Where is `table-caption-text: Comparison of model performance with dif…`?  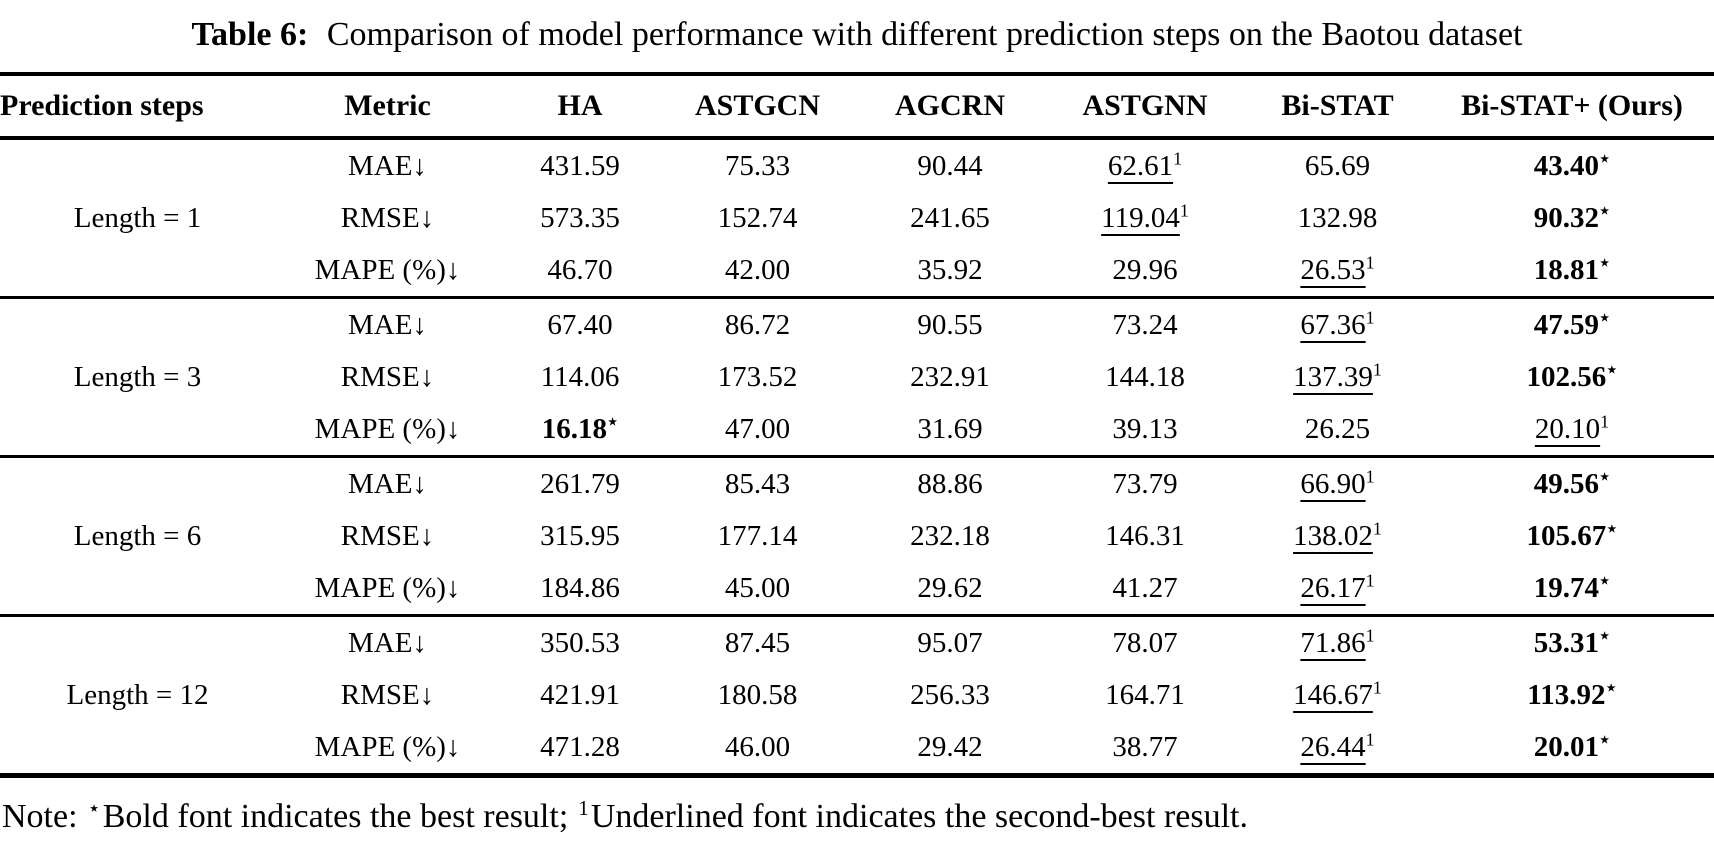 table-caption-text: Comparison of model performance with dif… is located at coordinates (924, 34).